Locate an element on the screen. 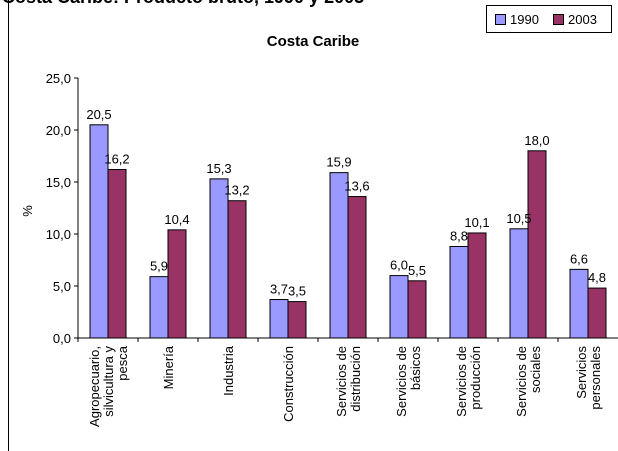  x-tick-label: Servicios is located at coordinates (581, 372).